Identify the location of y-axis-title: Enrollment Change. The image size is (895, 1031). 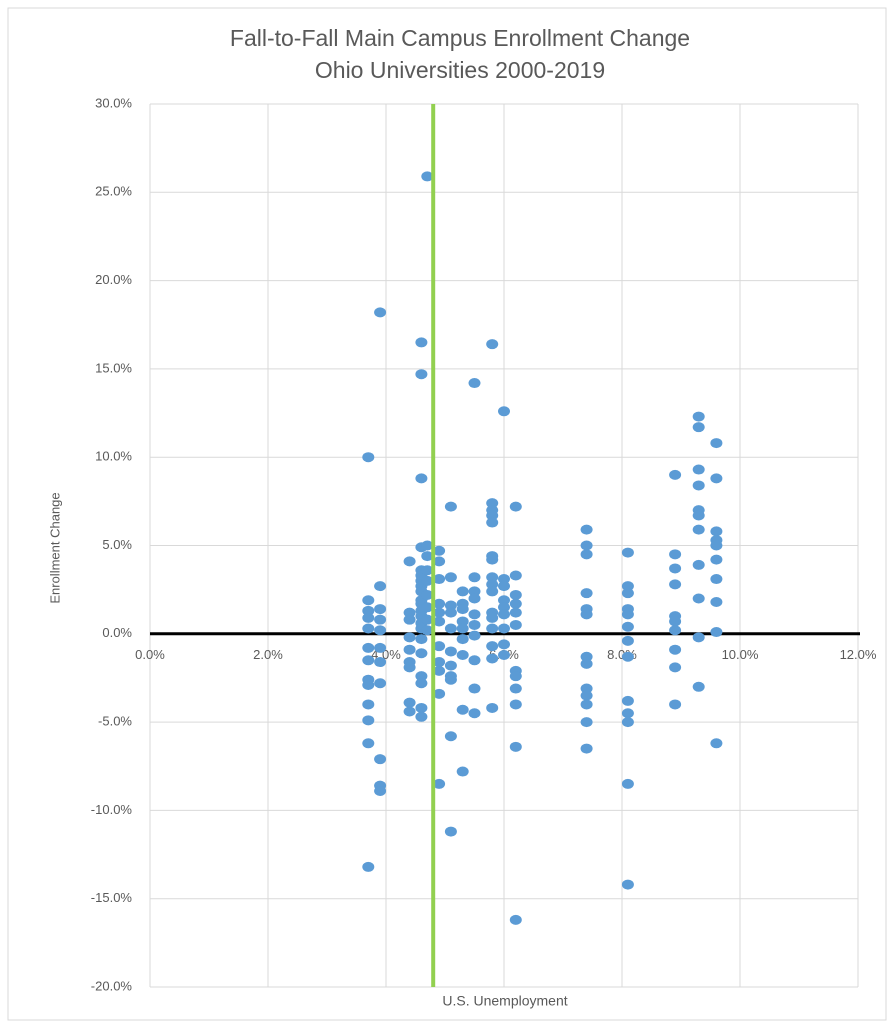
(54, 547).